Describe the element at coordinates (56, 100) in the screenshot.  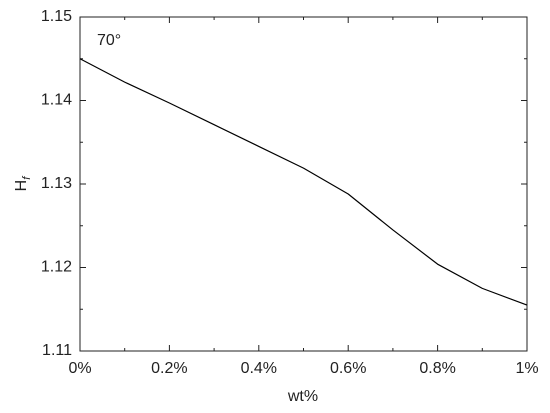
I see `y-tick-label: 1.14` at that location.